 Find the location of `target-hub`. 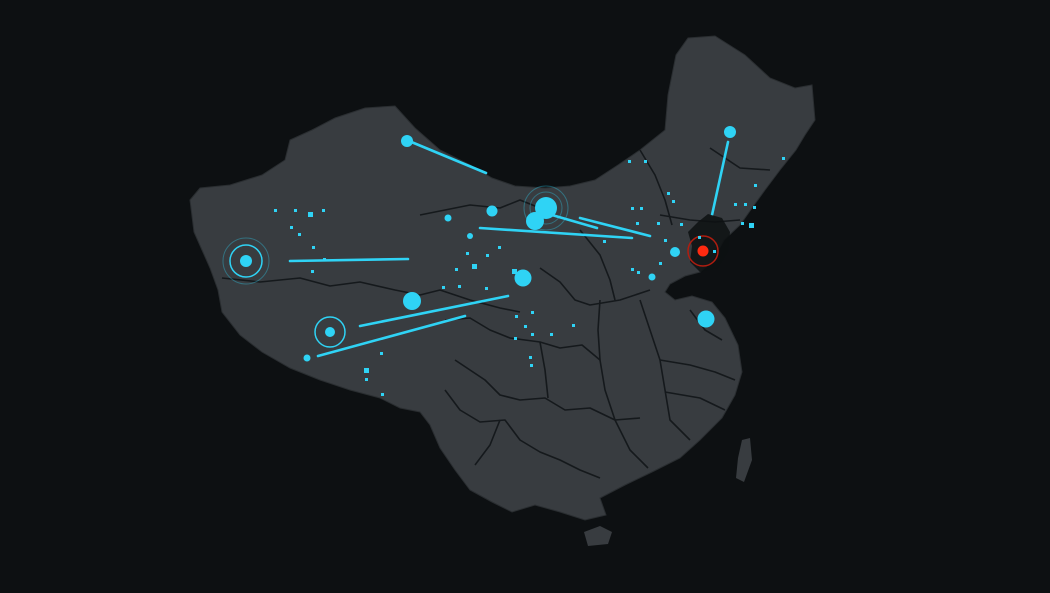

target-hub is located at coordinates (708, 243).